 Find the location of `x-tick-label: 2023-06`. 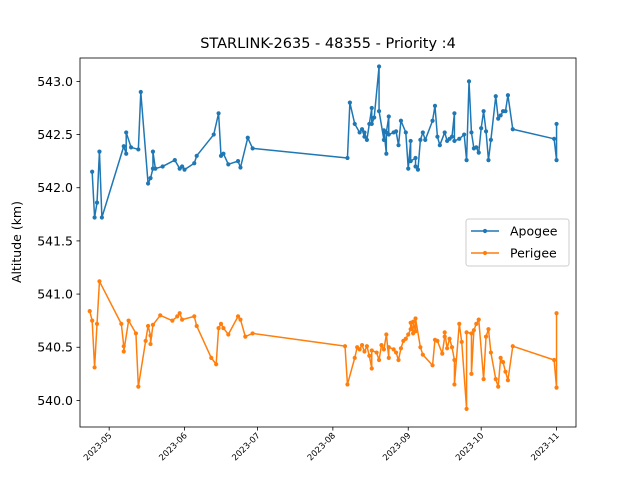

x-tick-label: 2023-06 is located at coordinates (173, 447).